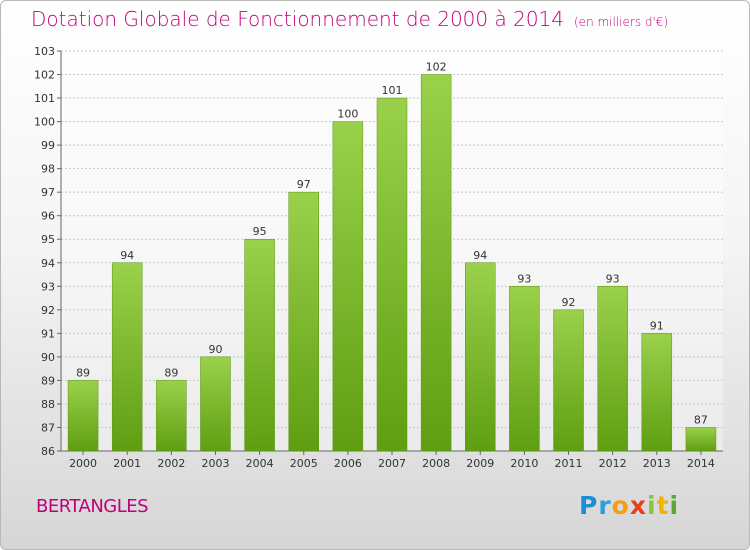 The image size is (750, 550). I want to click on bar-2014, so click(701, 439).